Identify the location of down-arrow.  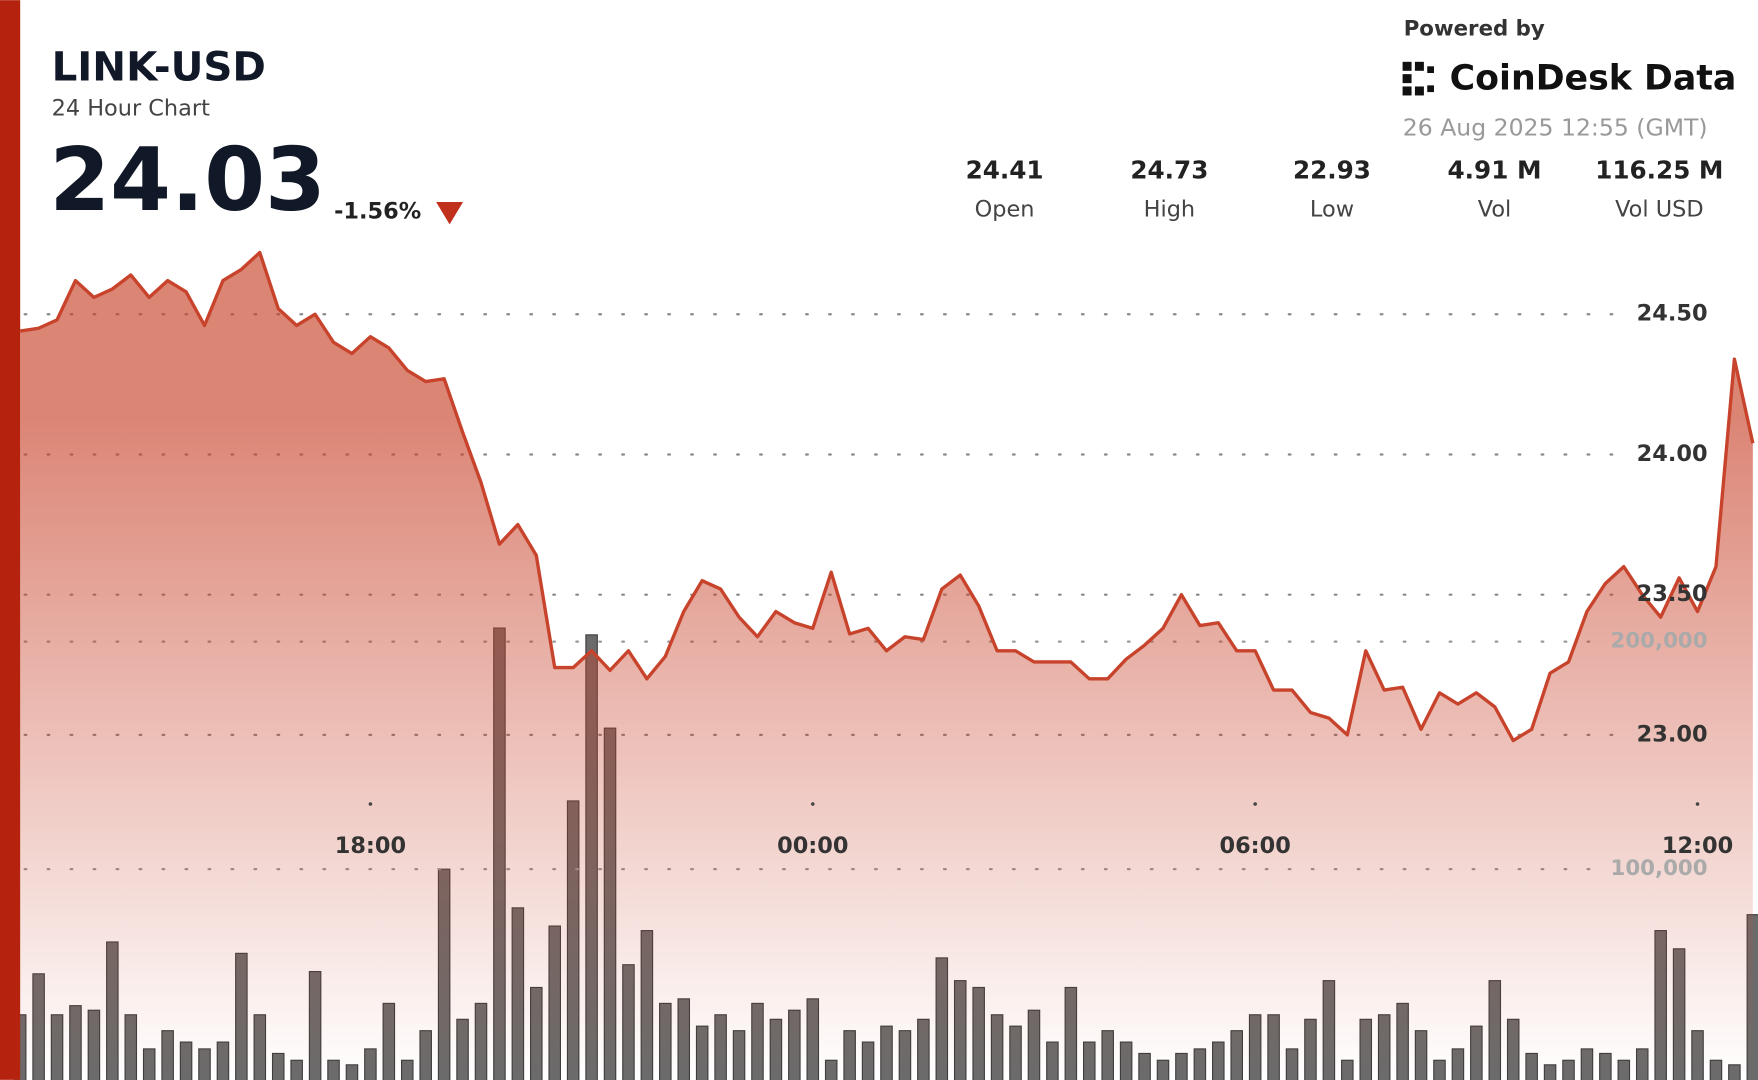
(450, 213).